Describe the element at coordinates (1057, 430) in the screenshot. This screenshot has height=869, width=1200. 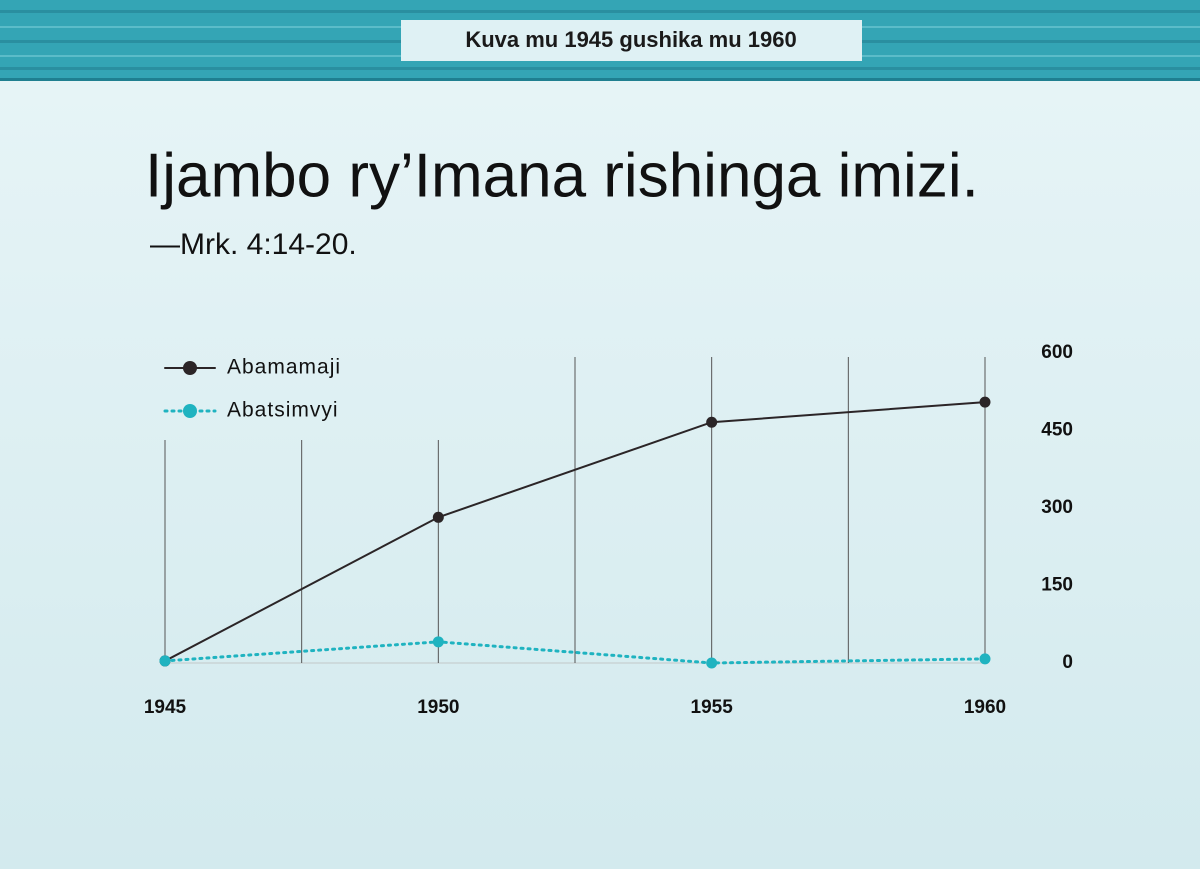
I see `y-tick-label: 450` at that location.